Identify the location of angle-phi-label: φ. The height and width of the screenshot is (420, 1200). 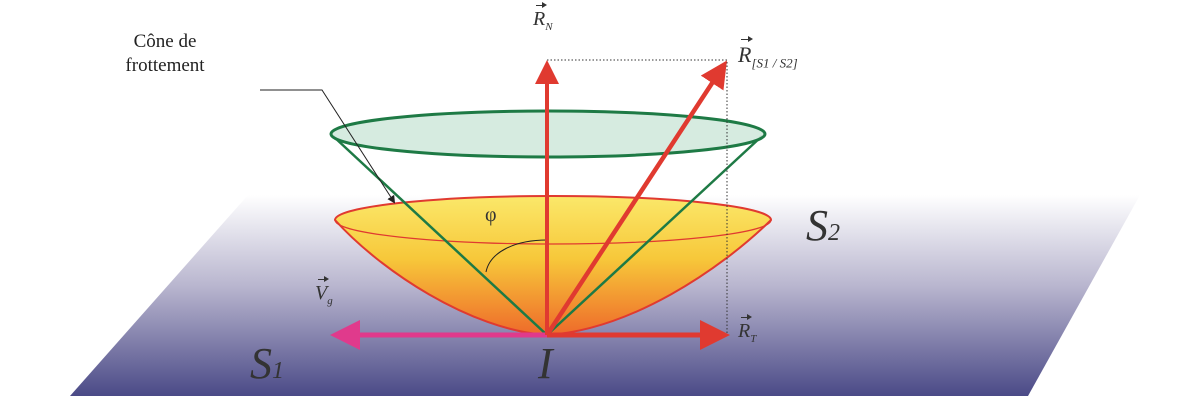
(491, 215).